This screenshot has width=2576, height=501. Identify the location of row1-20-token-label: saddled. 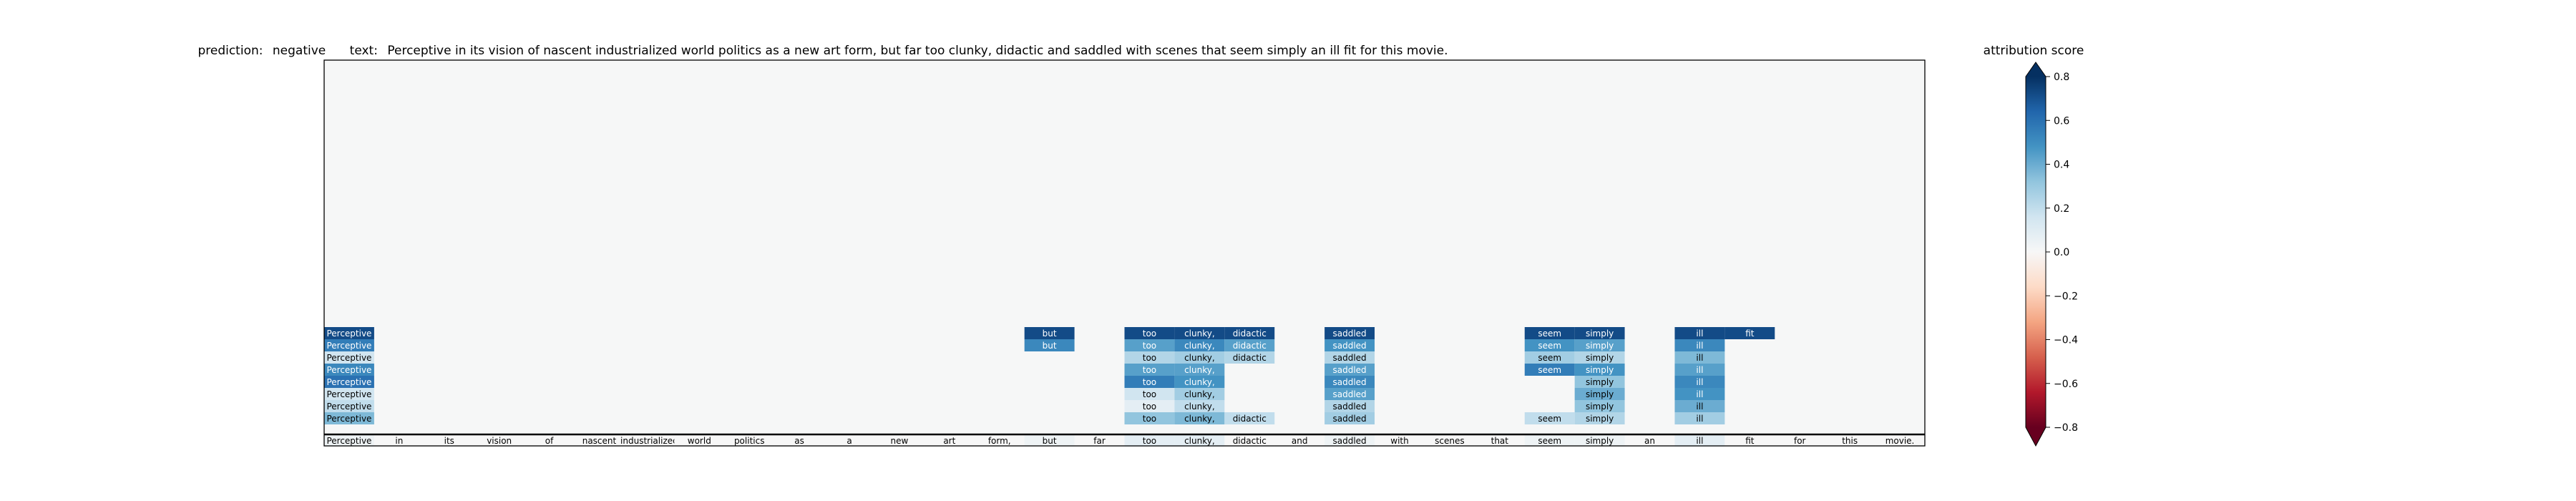
(1349, 407).